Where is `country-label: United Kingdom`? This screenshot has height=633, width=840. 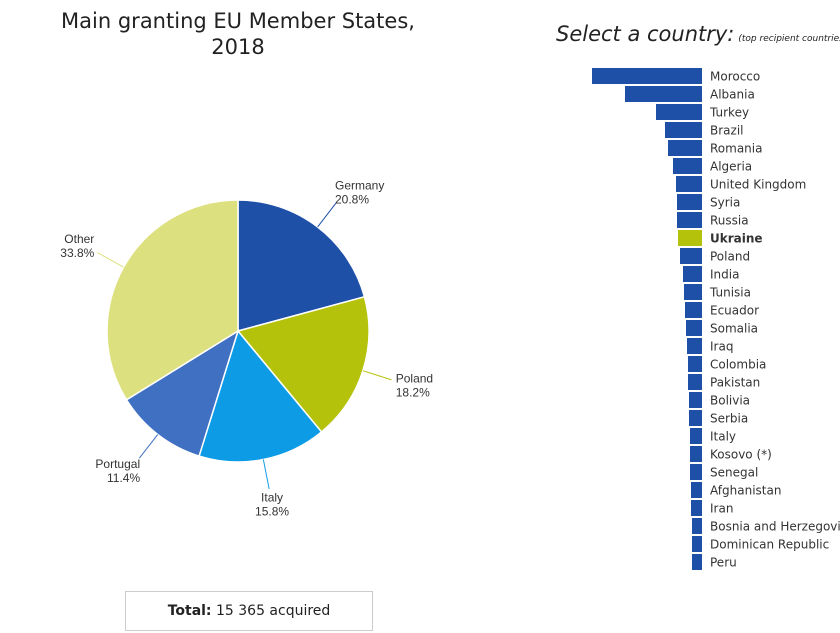 country-label: United Kingdom is located at coordinates (758, 185).